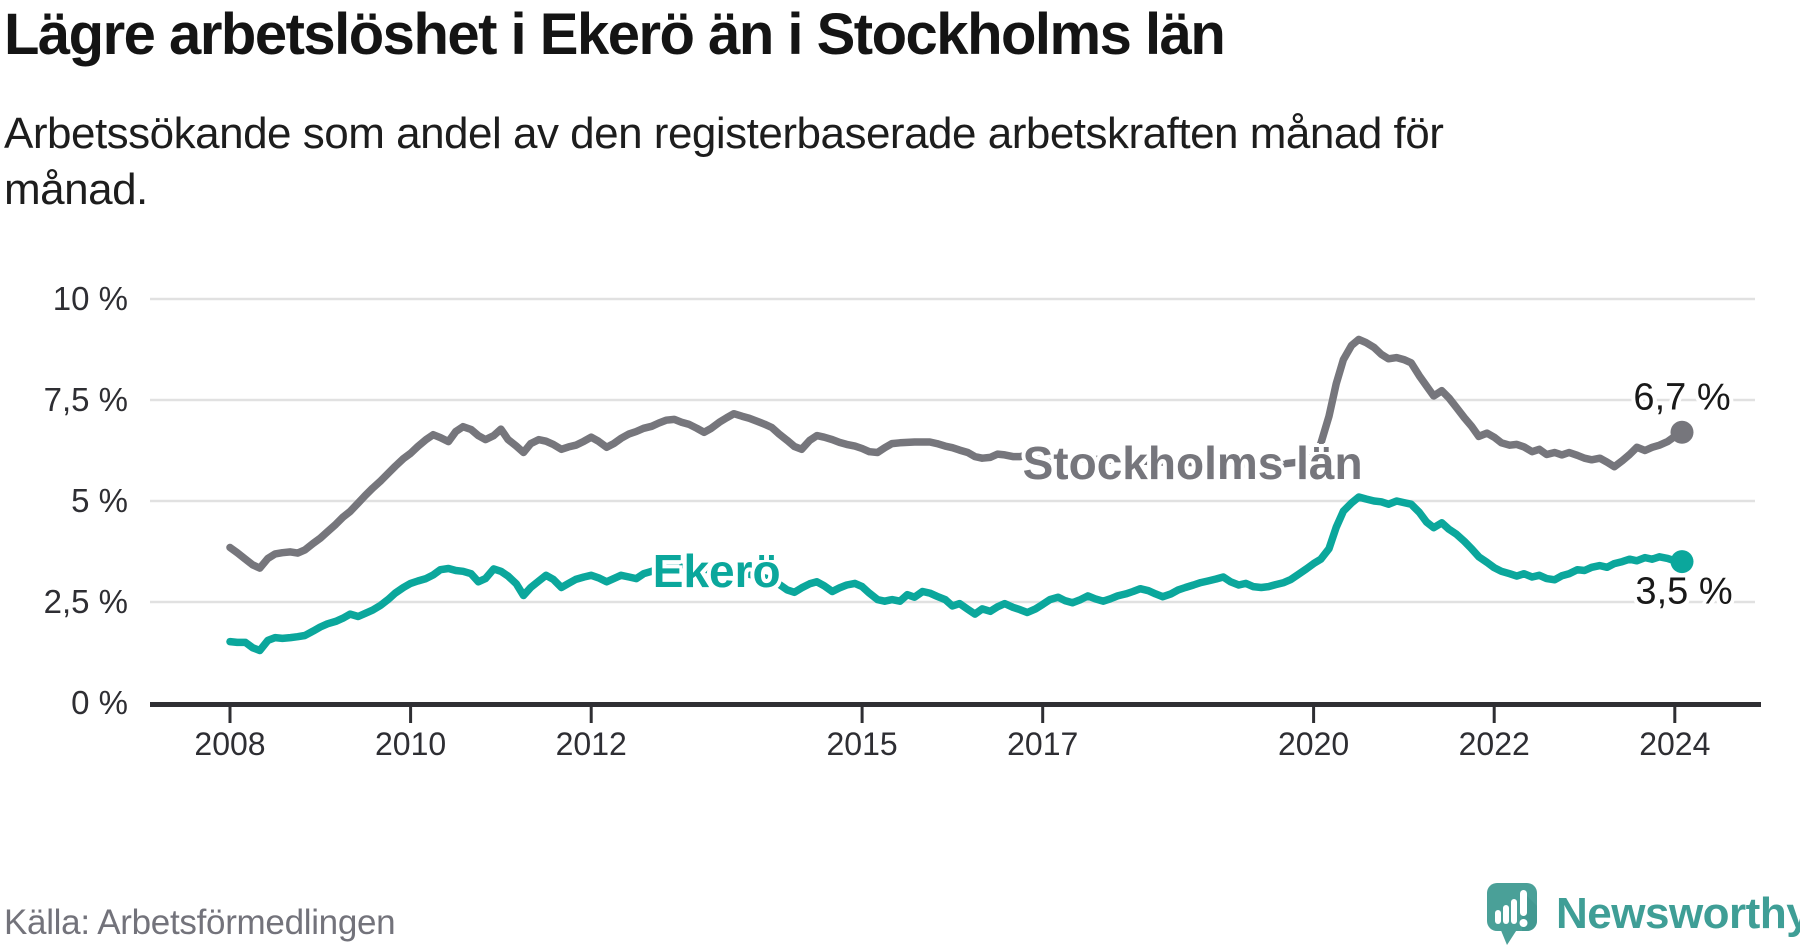 This screenshot has width=1800, height=948. I want to click on series-end-dot-ekero, so click(1682, 562).